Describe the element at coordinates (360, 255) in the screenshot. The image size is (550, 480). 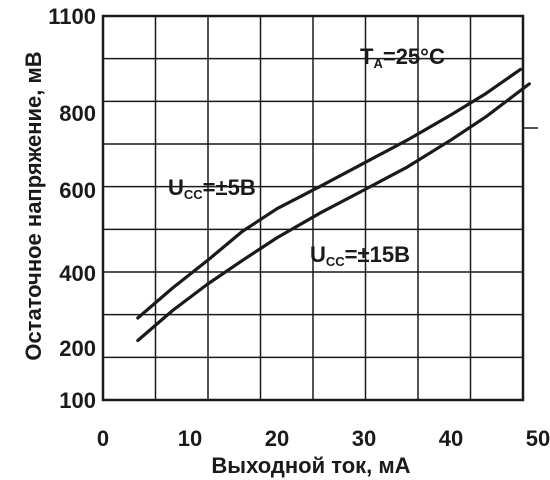
I see `series-label-2: UCC=±15В` at that location.